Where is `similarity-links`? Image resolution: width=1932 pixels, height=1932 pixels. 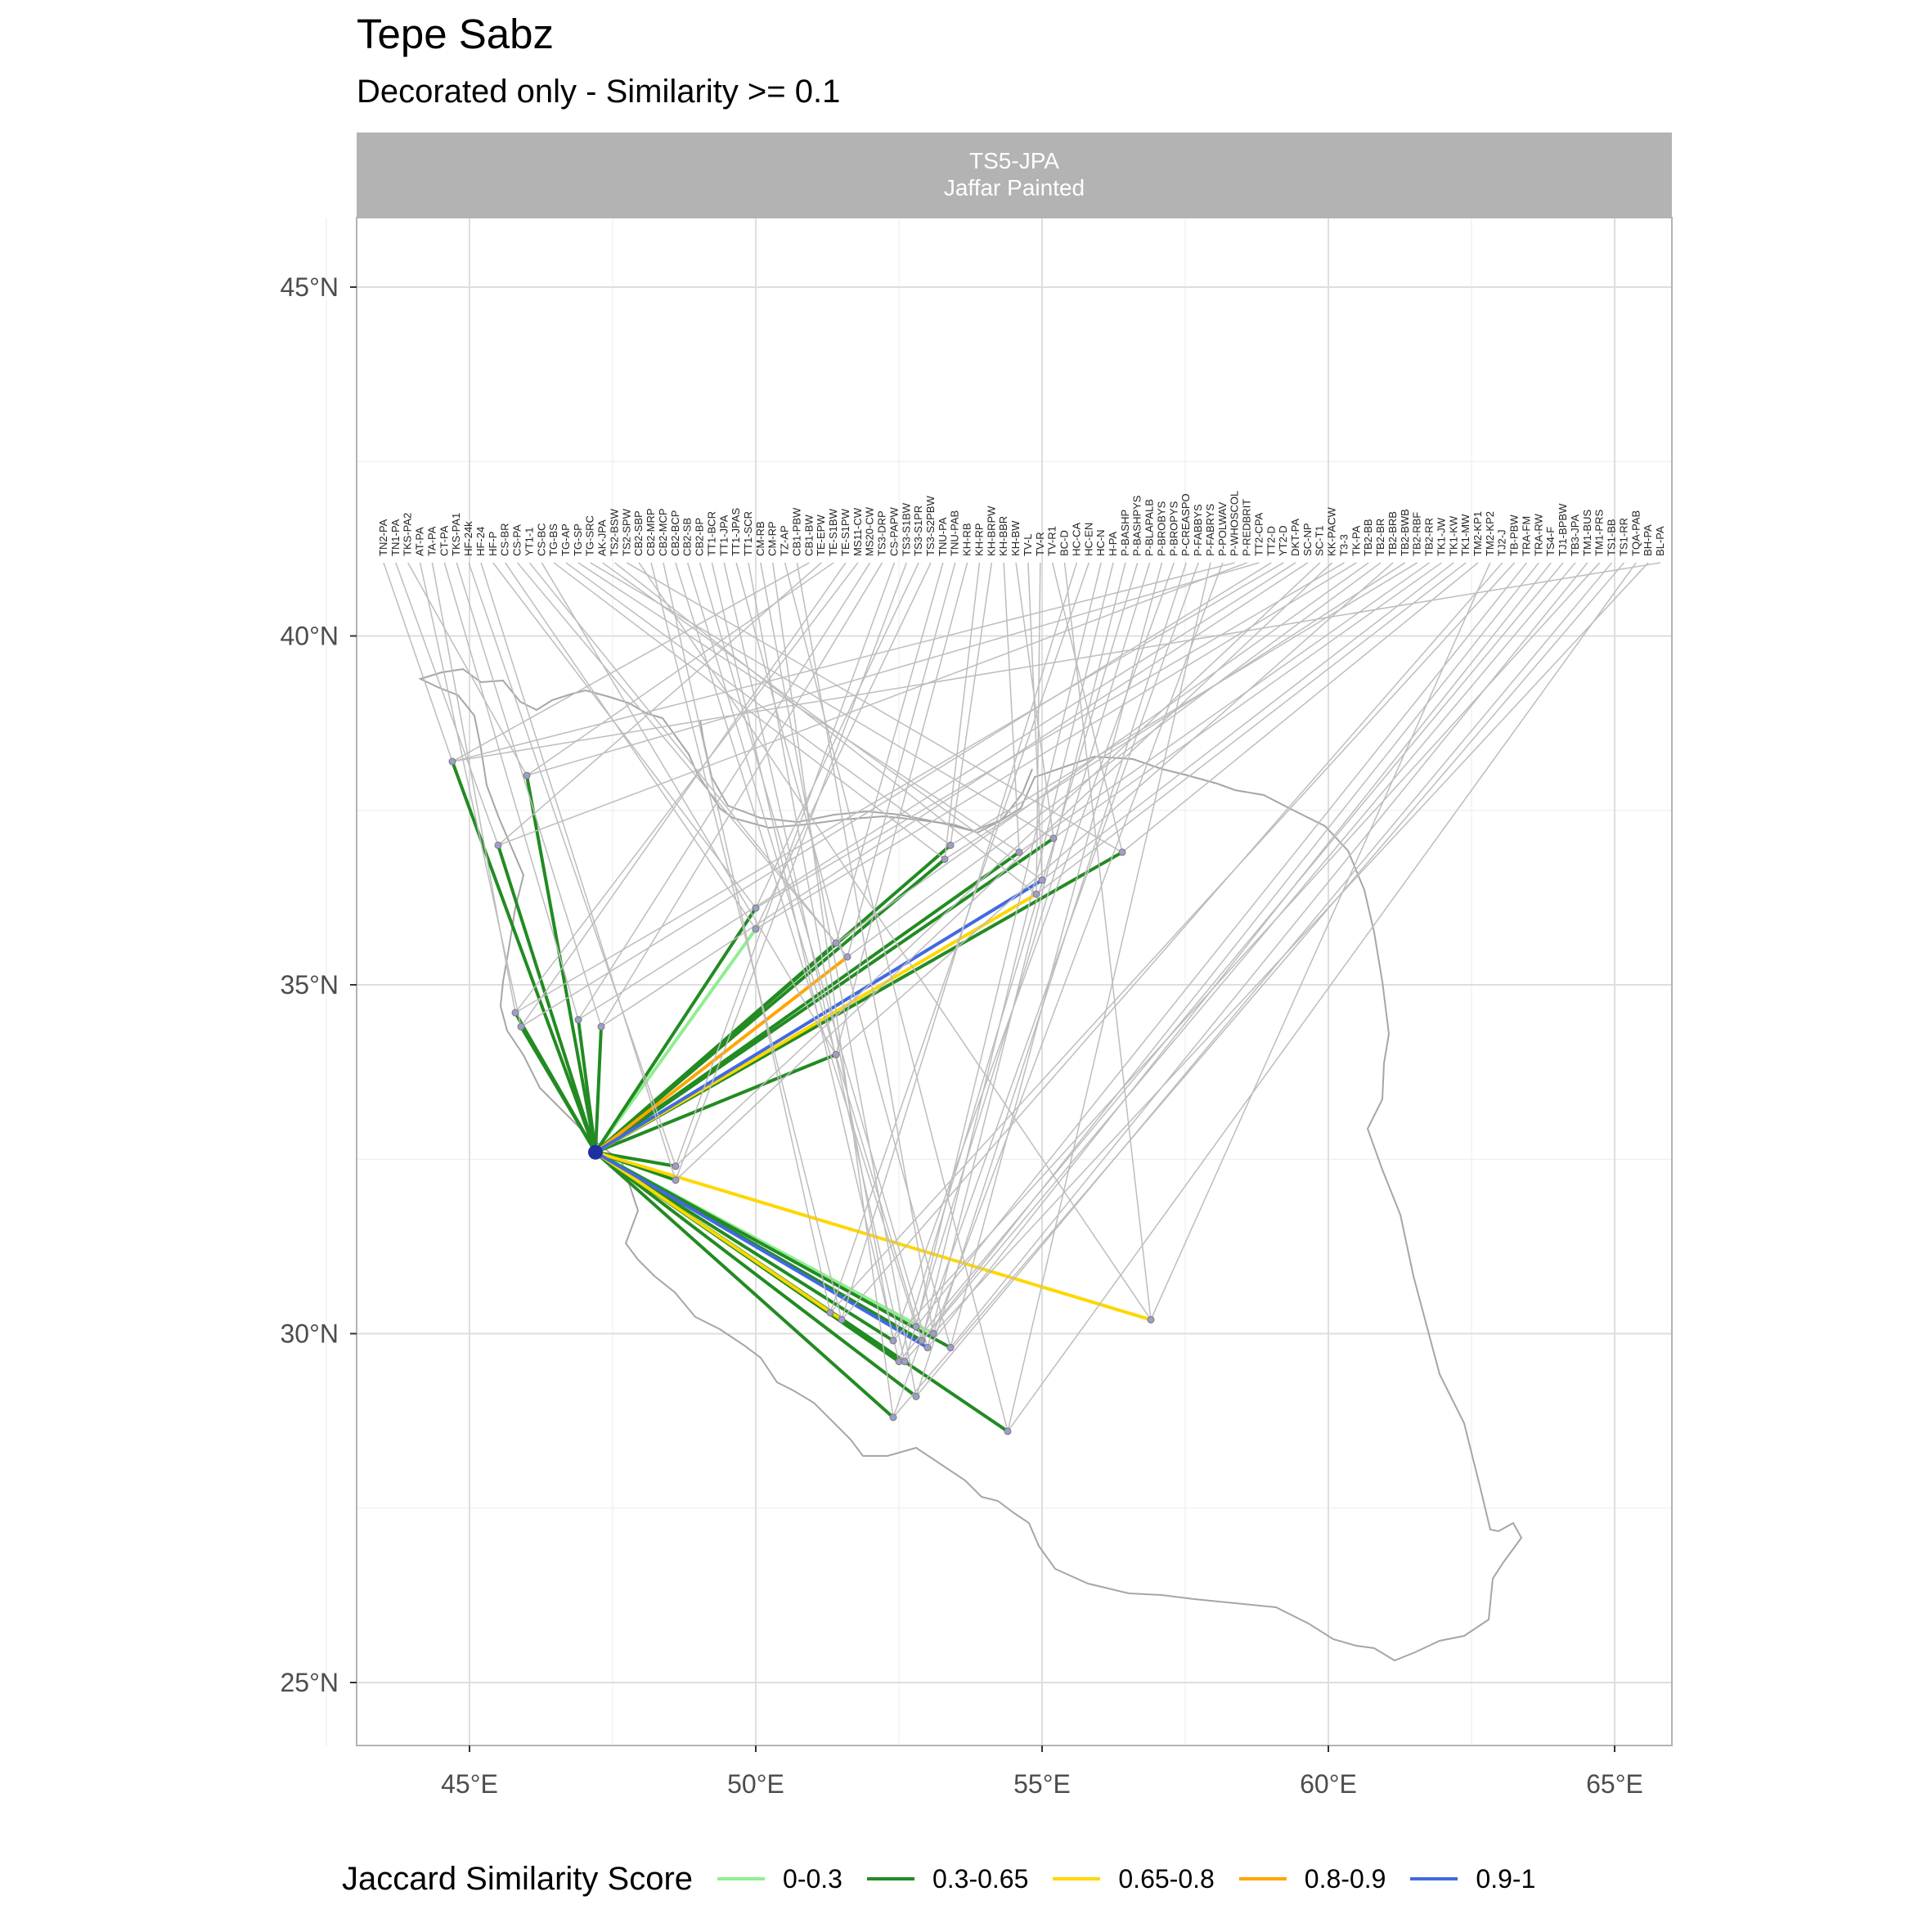
similarity-links is located at coordinates (802, 1096).